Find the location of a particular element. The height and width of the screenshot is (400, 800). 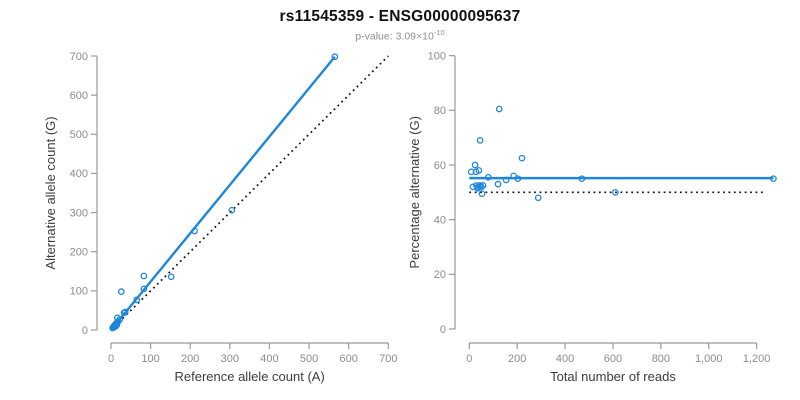

x-tick-label: 700 is located at coordinates (388, 359).